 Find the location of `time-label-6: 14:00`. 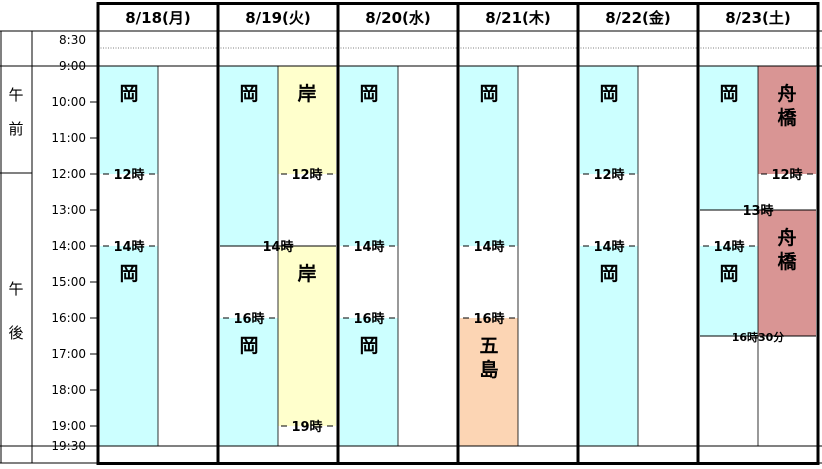

time-label-6: 14:00 is located at coordinates (68, 246).